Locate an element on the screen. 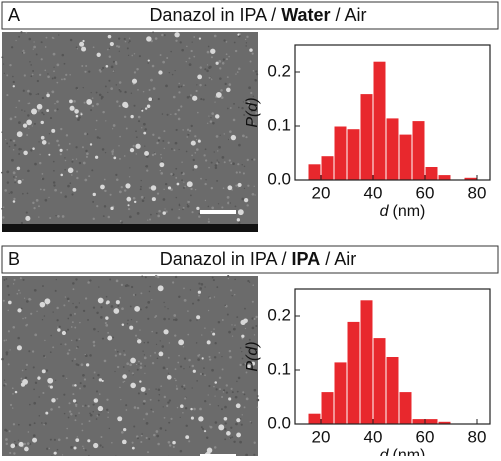 The height and width of the screenshot is (461, 501). panel-label: A is located at coordinates (14, 15).